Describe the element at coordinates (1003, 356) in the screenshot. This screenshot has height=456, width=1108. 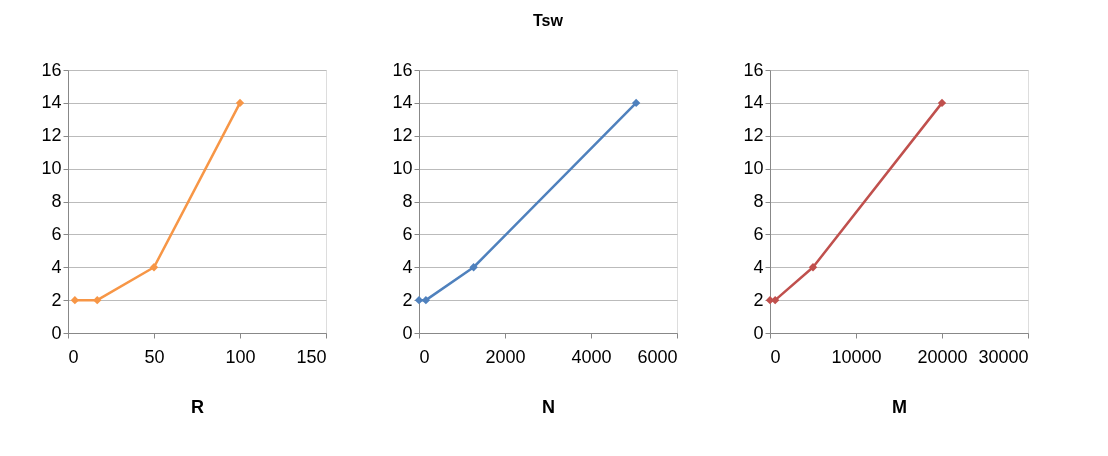
I see `x-tick-label: 30000` at that location.